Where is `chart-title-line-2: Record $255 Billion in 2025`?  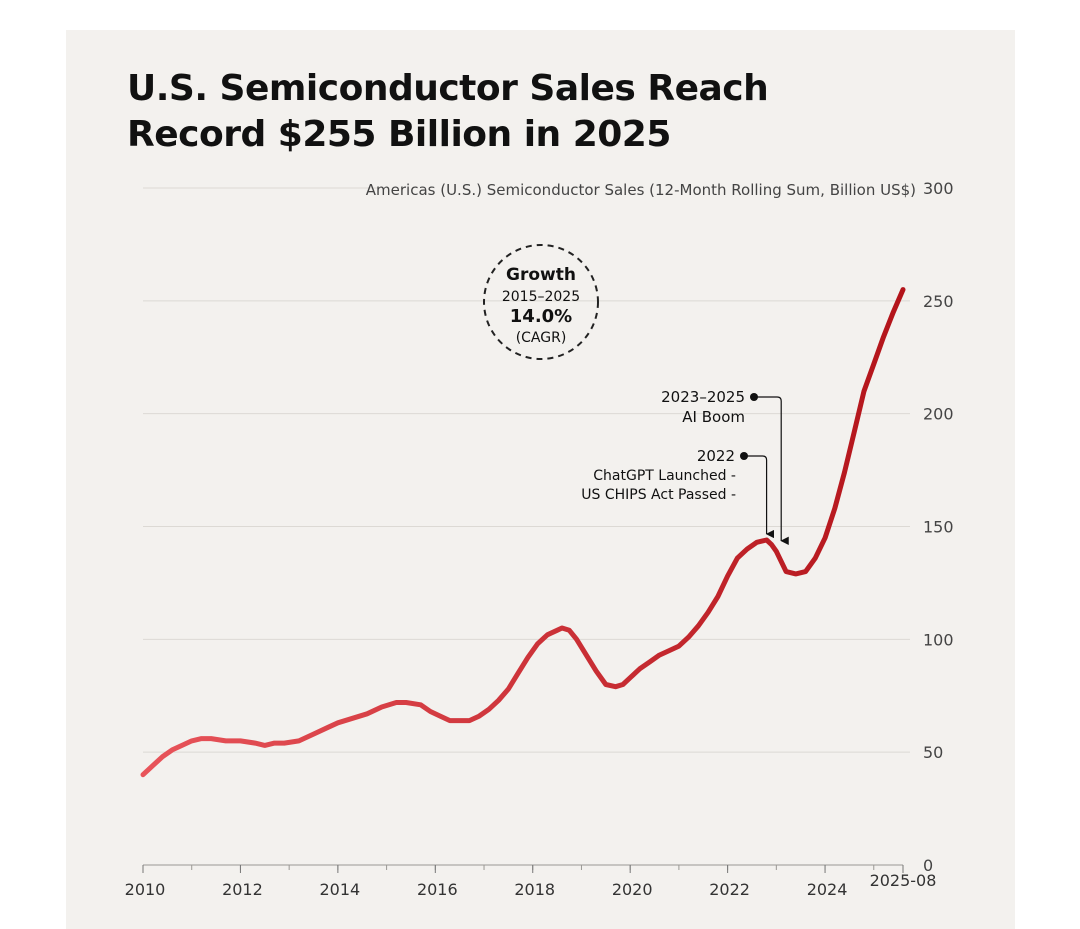 chart-title-line-2: Record $255 Billion in 2025 is located at coordinates (399, 134).